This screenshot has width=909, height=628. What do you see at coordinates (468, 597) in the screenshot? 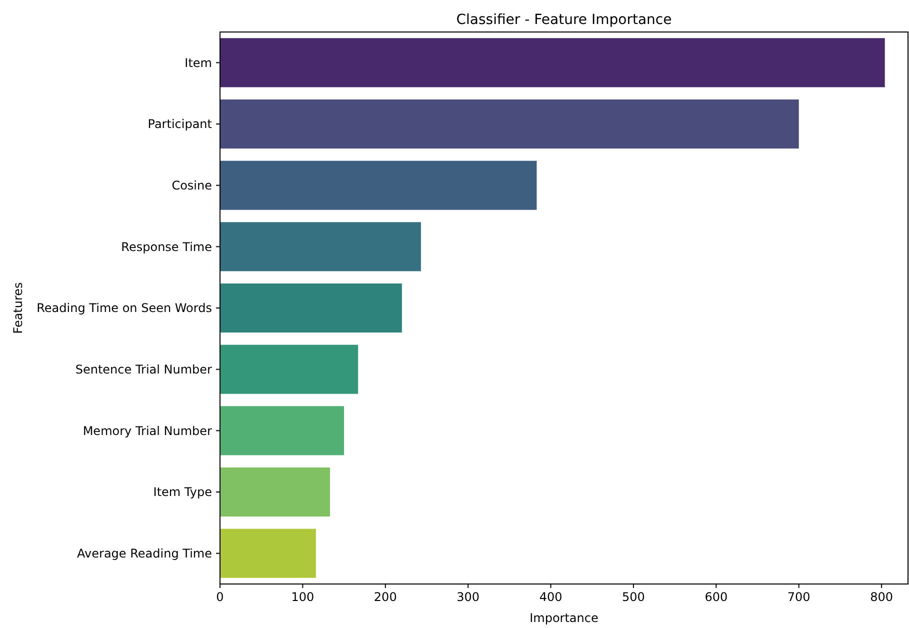
I see `x-tick-label: 300` at bounding box center [468, 597].